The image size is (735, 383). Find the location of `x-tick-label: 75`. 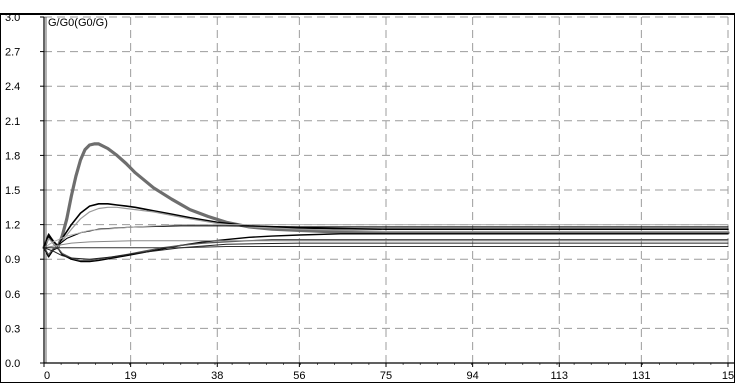

x-tick-label: 75 is located at coordinates (386, 376).